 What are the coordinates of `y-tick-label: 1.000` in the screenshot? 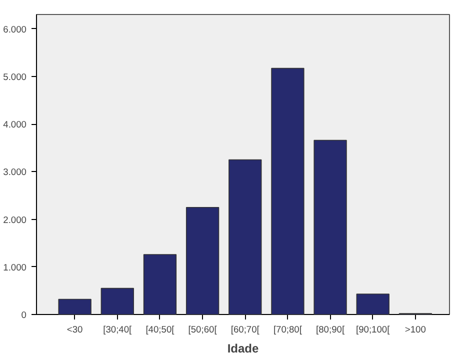 It's located at (14, 267).